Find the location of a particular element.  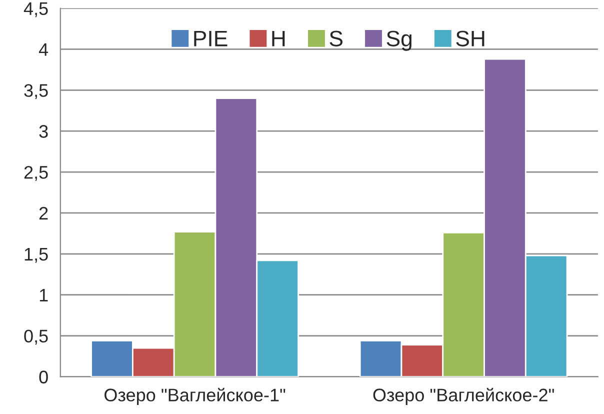

y-tick-label: 1 is located at coordinates (44, 295).